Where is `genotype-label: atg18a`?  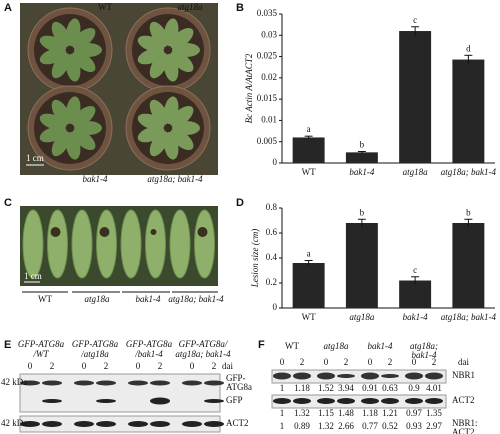
genotype-label: atg18a is located at coordinates (97, 299).